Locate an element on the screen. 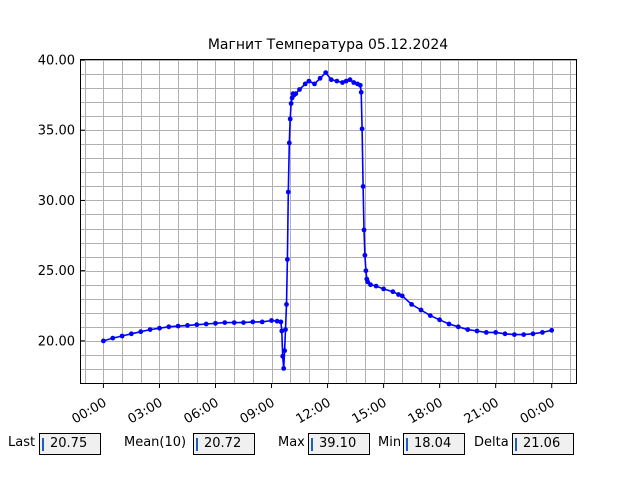 The image size is (640, 480). min-value: 18.04 is located at coordinates (433, 443).